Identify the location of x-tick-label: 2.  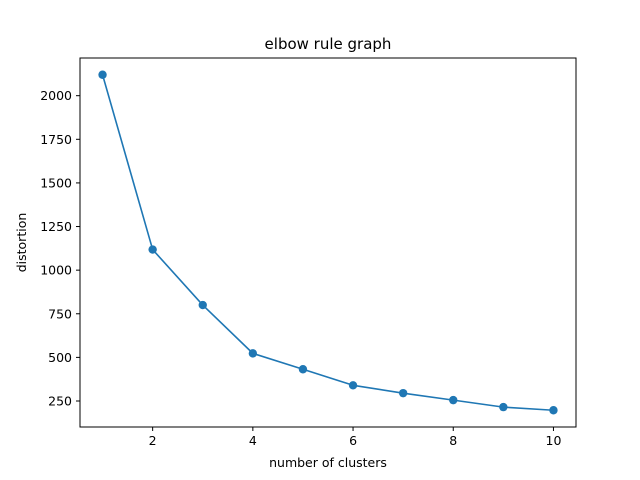
(153, 440).